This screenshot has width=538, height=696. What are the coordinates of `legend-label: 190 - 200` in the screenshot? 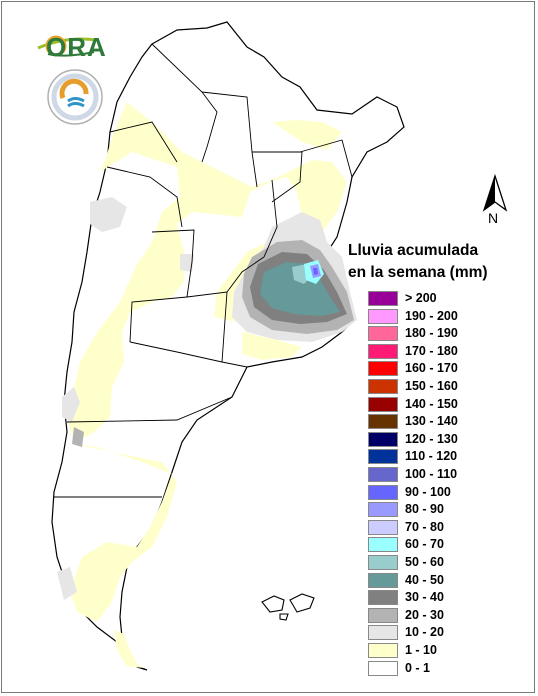 It's located at (431, 315).